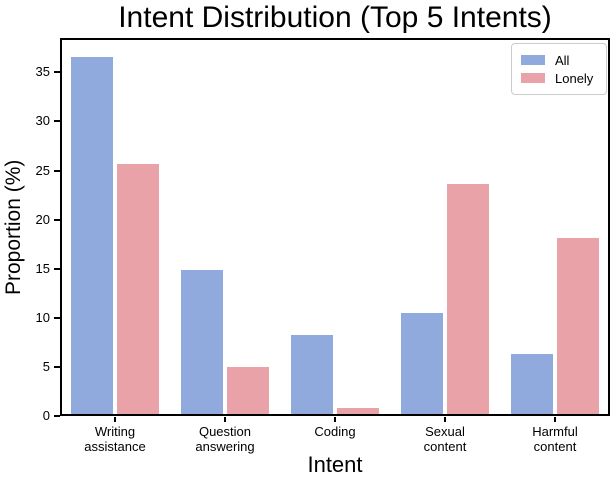 The image size is (616, 484). I want to click on y-tick-label-25: 25, so click(42, 170).